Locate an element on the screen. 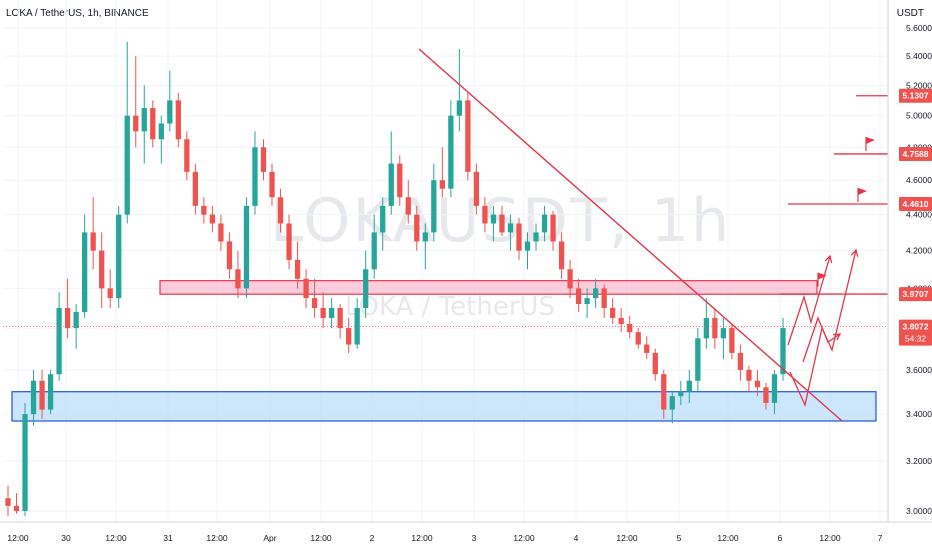  resistance-flag is located at coordinates (822, 276).